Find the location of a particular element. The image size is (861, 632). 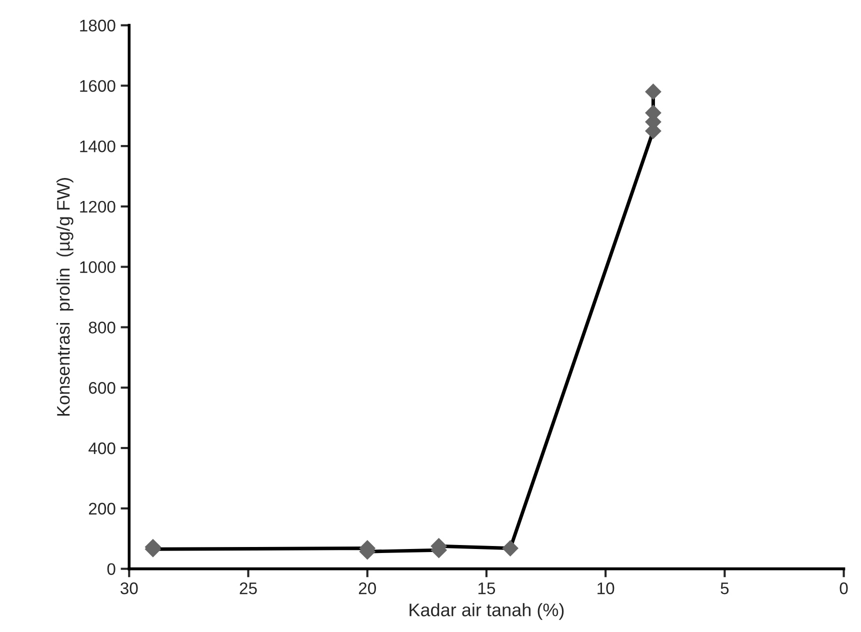

x-axis-title: Kadar air tanah (%) is located at coordinates (487, 611).